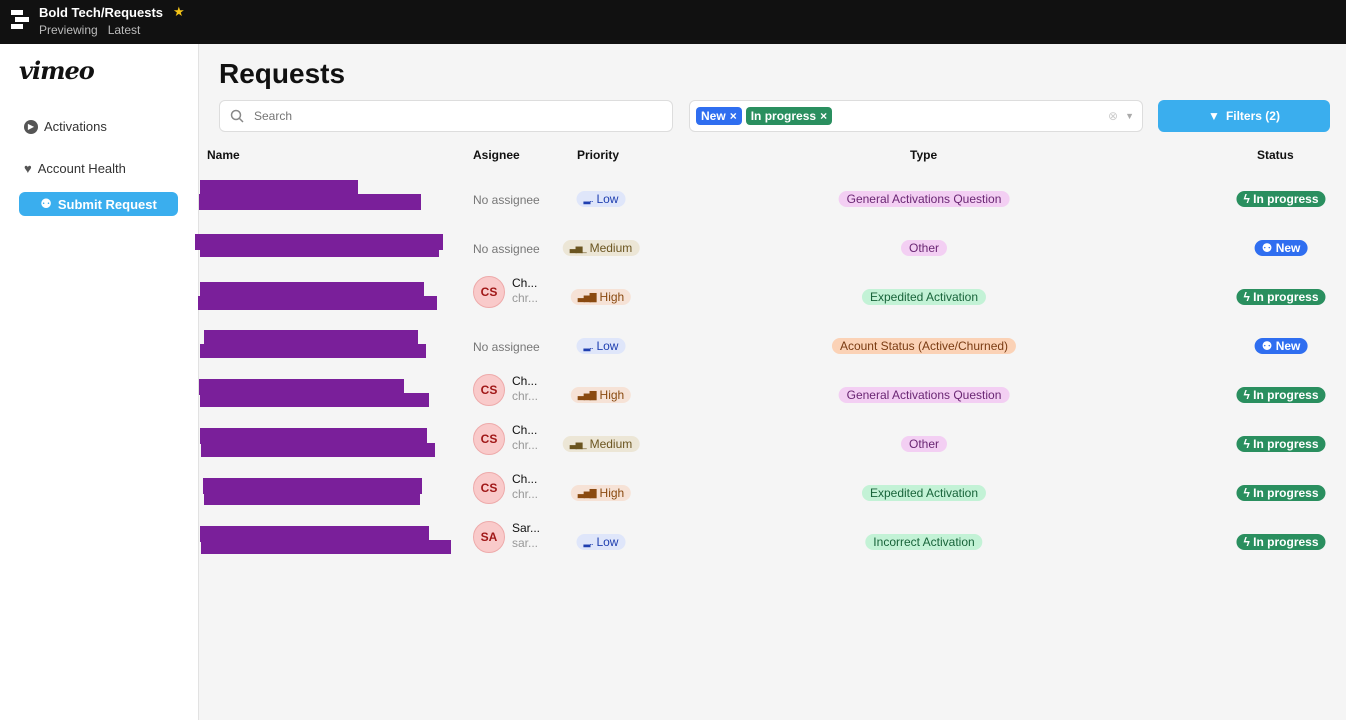  I want to click on filters-button: ▼ Filters (2), so click(1244, 116).